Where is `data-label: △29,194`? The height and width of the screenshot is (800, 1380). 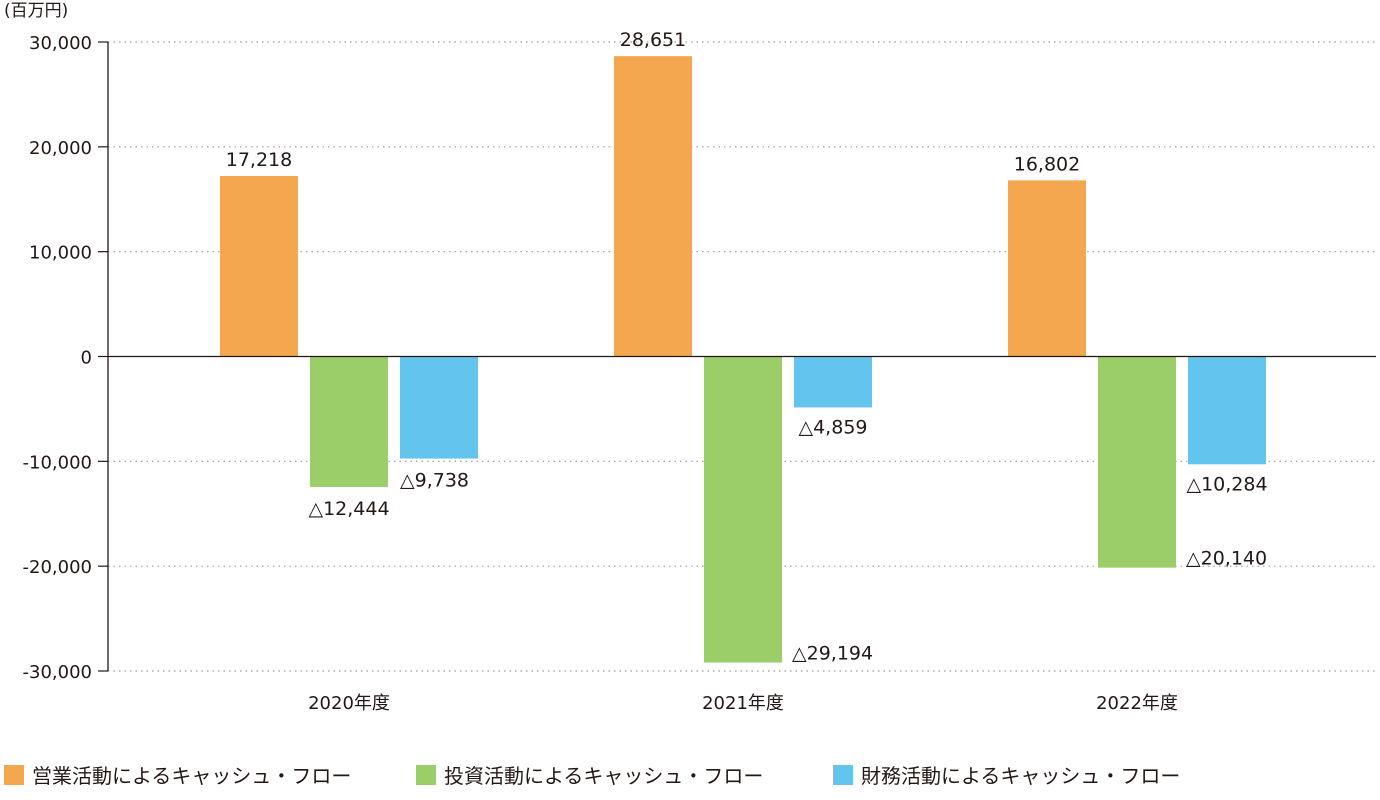 data-label: △29,194 is located at coordinates (832, 654).